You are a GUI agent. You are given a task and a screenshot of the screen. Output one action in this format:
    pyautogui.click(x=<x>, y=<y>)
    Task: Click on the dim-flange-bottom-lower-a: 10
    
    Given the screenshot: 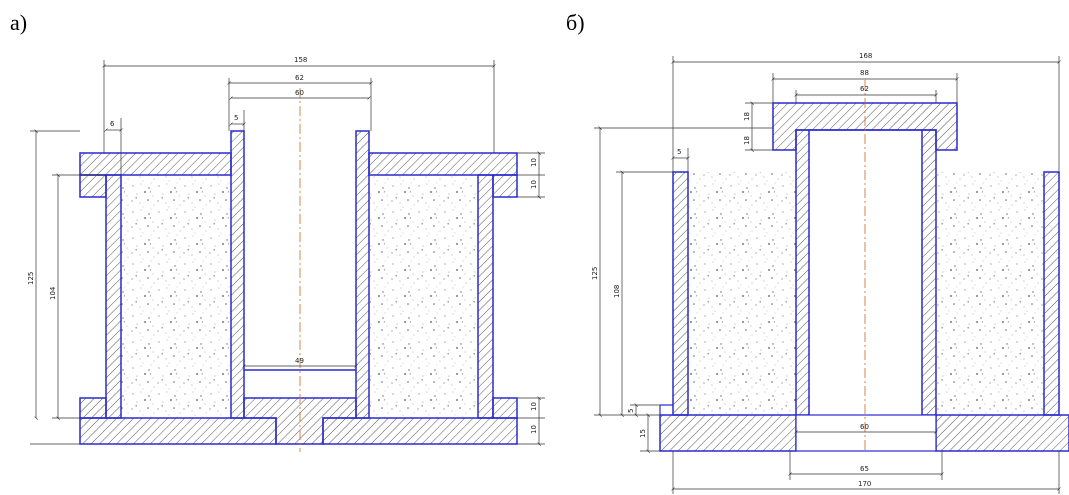 What is the action you would take?
    pyautogui.click(x=534, y=429)
    